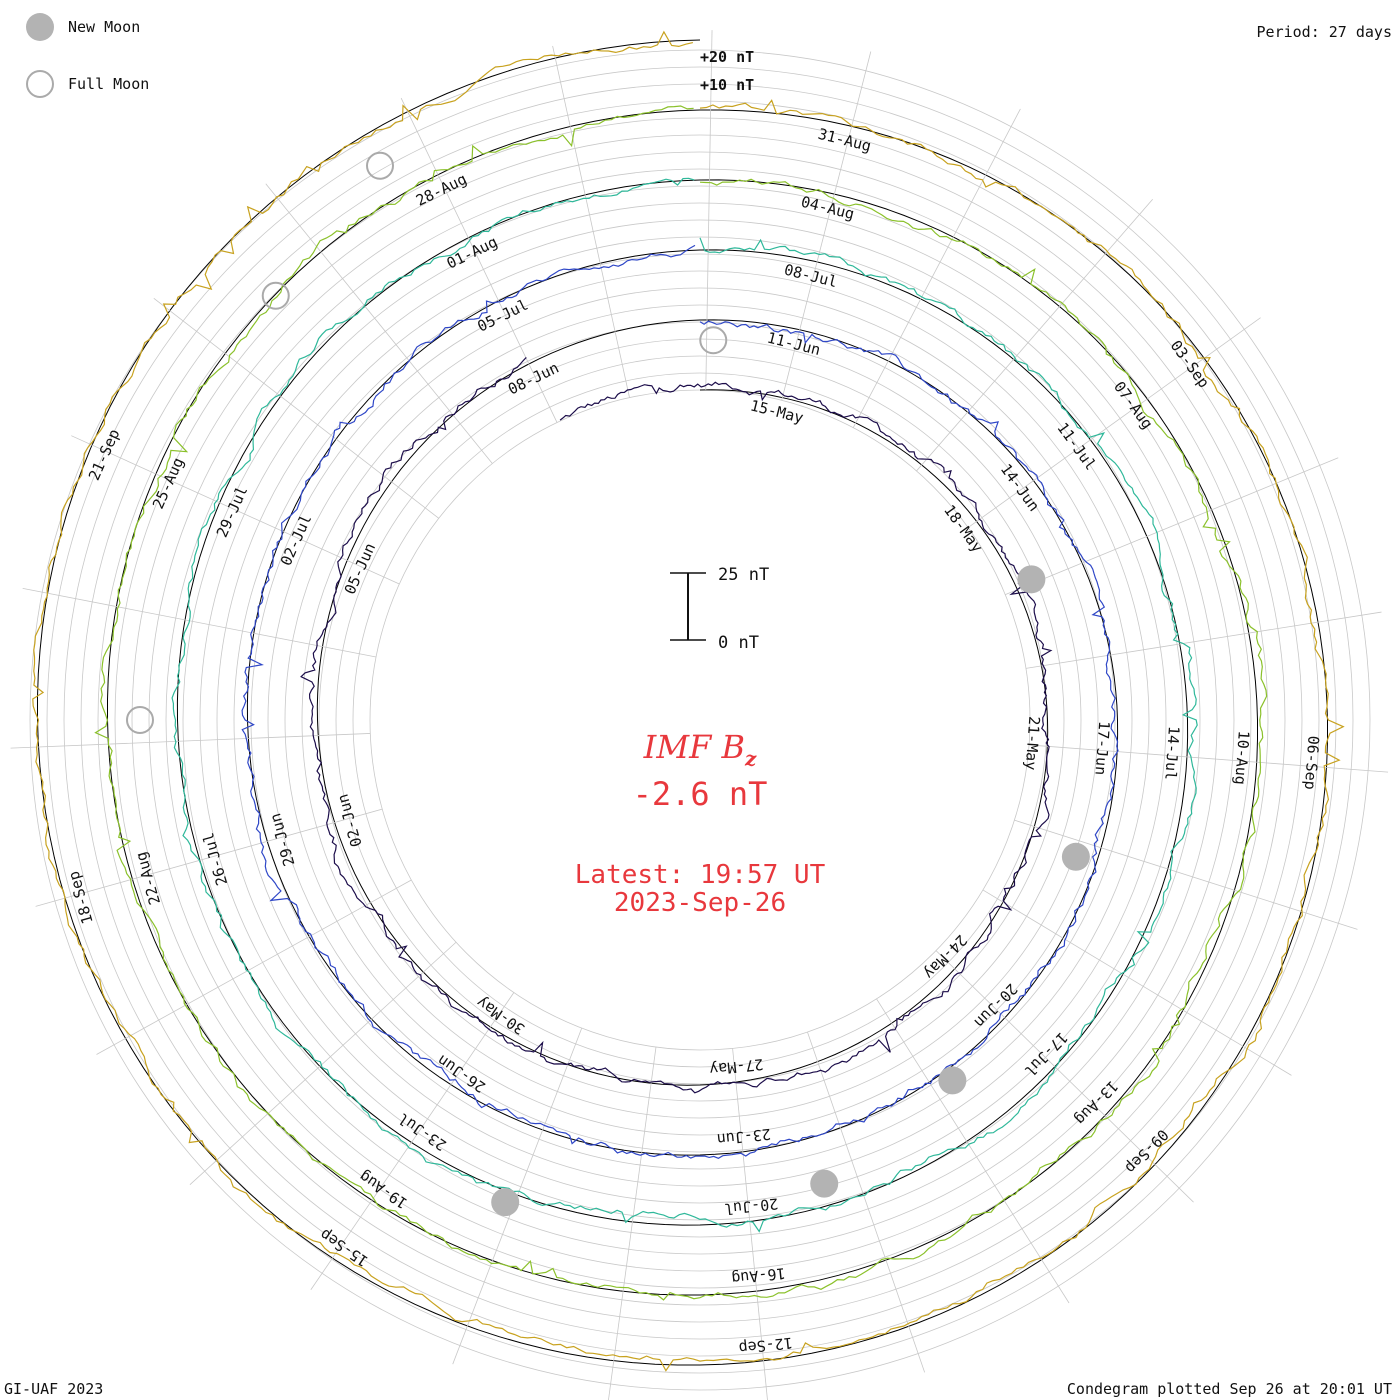  What do you see at coordinates (738, 643) in the screenshot?
I see `scale-bottom-label: 0 nT` at bounding box center [738, 643].